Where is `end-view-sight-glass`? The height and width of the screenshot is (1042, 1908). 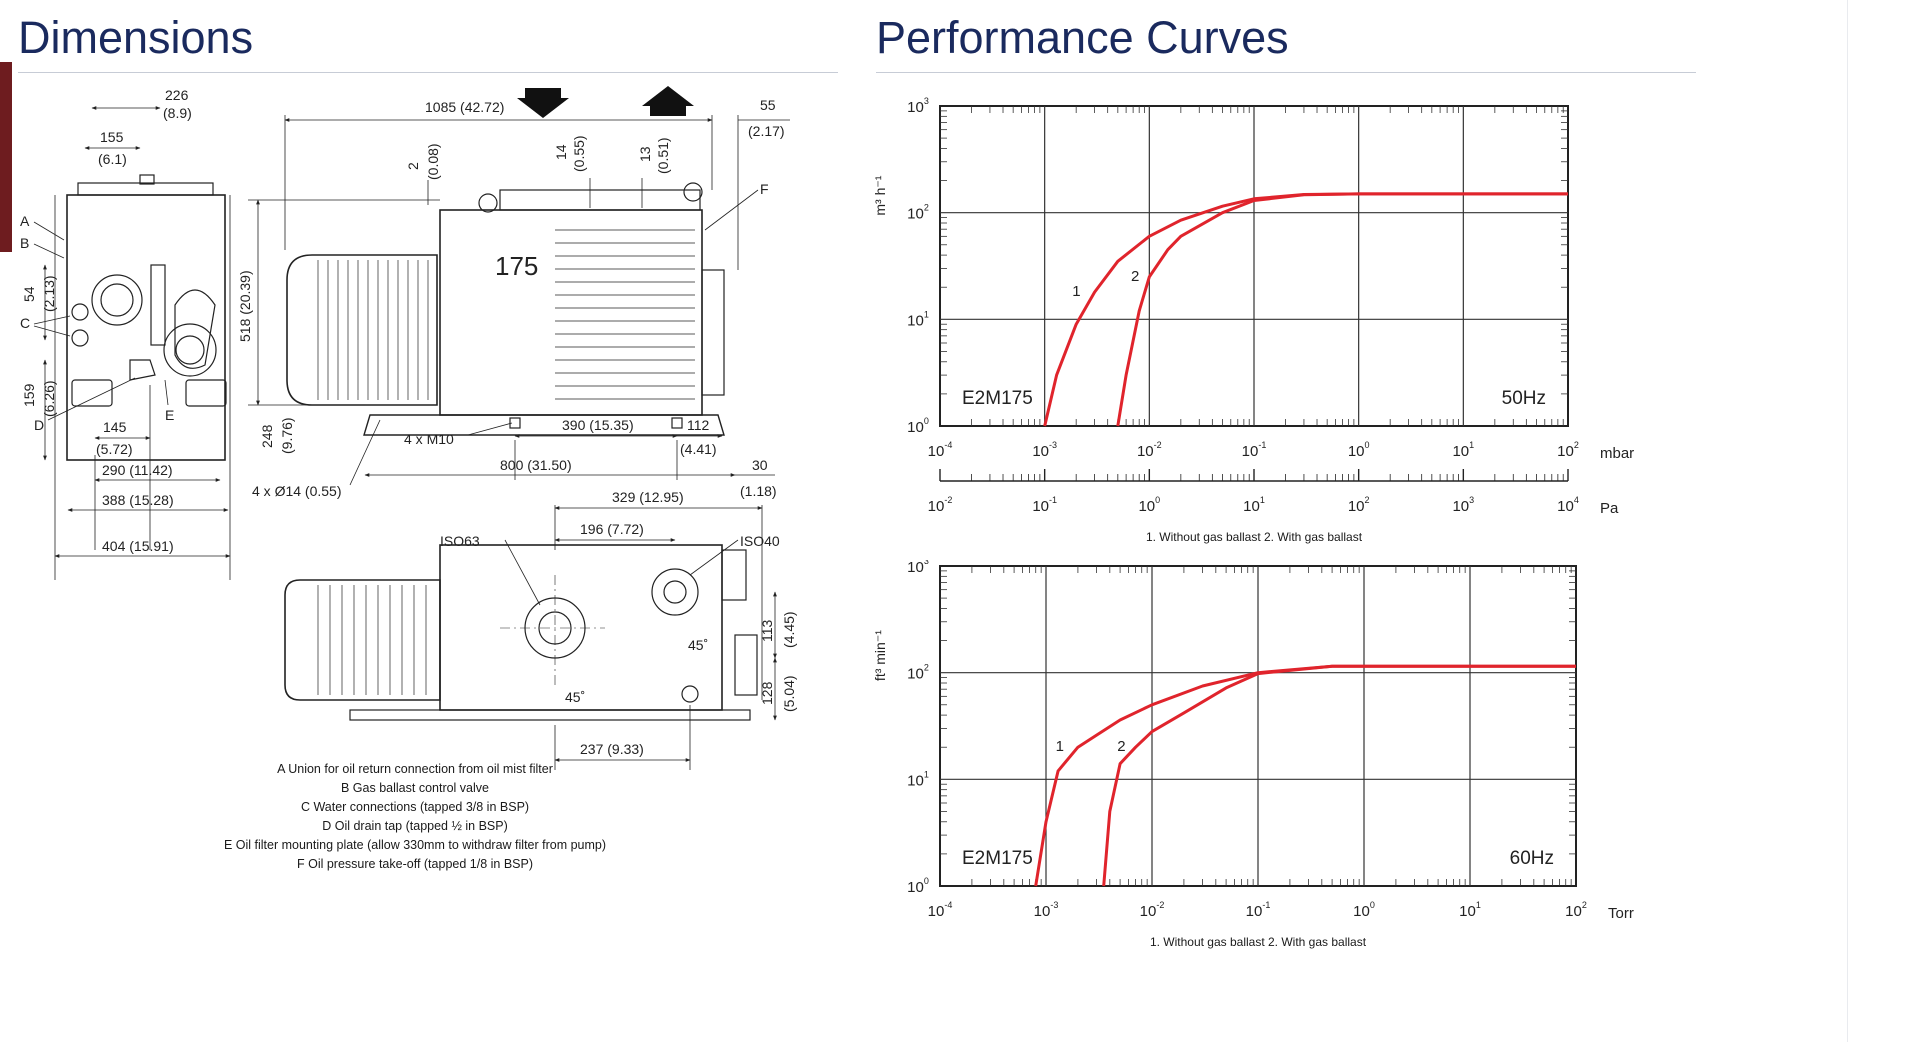
end-view-sight-glass is located at coordinates (117, 300).